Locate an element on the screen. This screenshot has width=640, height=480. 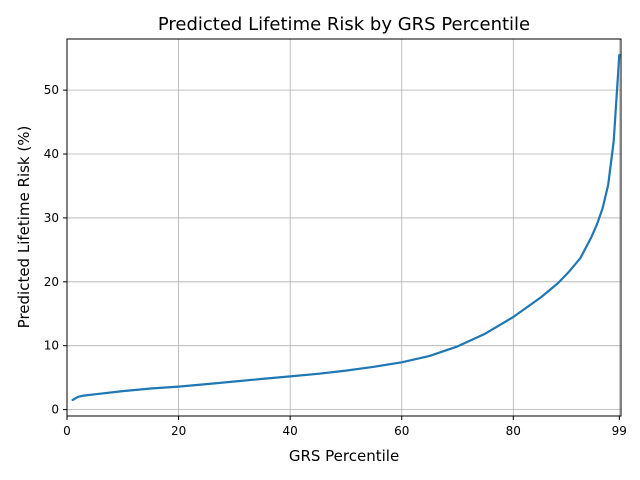
y-tick-label: 10 is located at coordinates (51, 346).